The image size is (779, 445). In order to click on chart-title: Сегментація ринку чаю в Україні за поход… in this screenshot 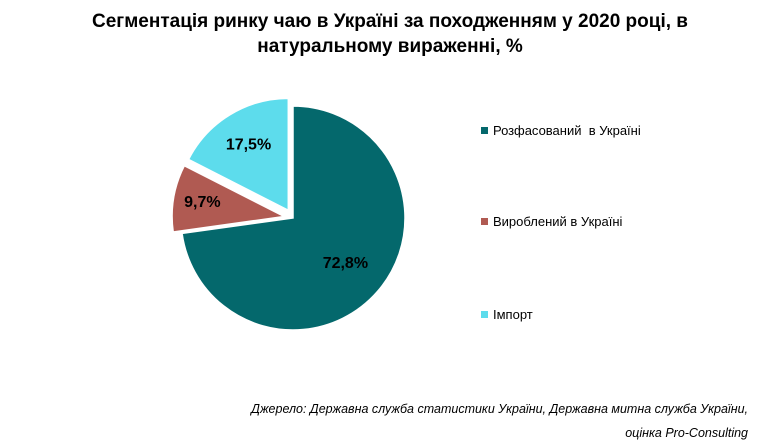, I will do `click(390, 34)`.